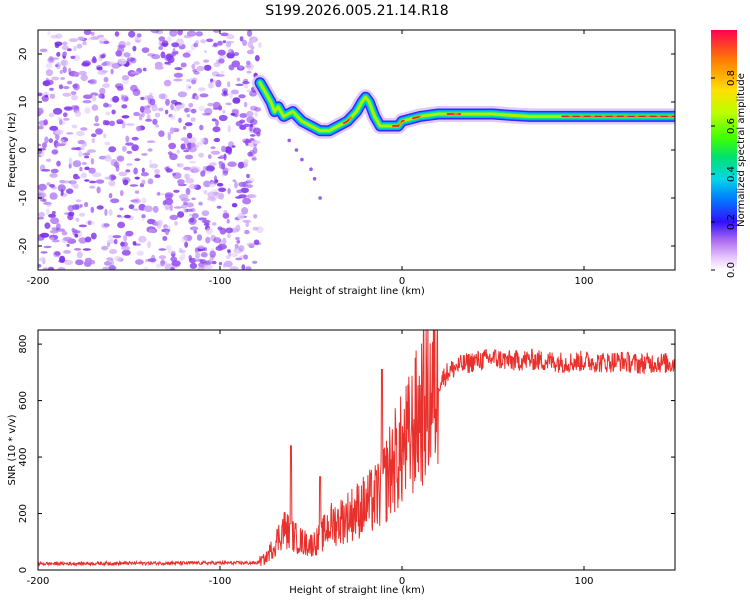 This screenshot has height=600, width=750. Describe the element at coordinates (23, 570) in the screenshot. I see `y-tick-label: 0` at that location.